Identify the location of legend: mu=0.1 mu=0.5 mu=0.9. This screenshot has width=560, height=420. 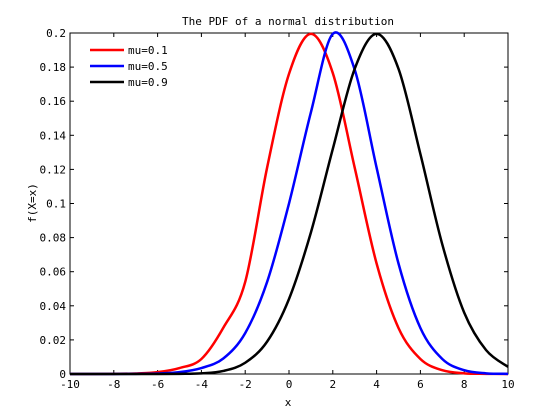
(127, 66).